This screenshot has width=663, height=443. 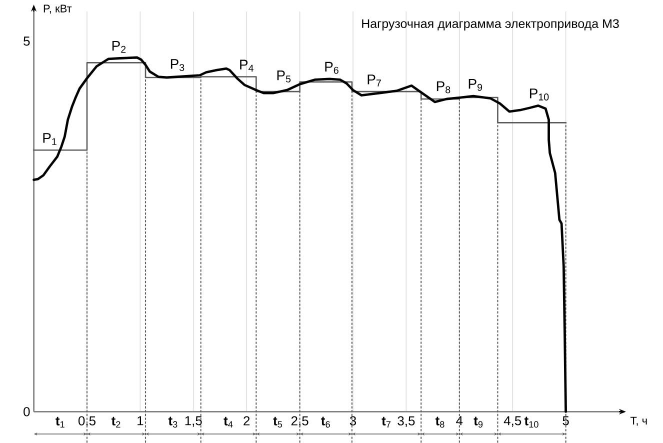 What do you see at coordinates (443, 87) in the screenshot?
I see `annotation: P$_{8}$` at bounding box center [443, 87].